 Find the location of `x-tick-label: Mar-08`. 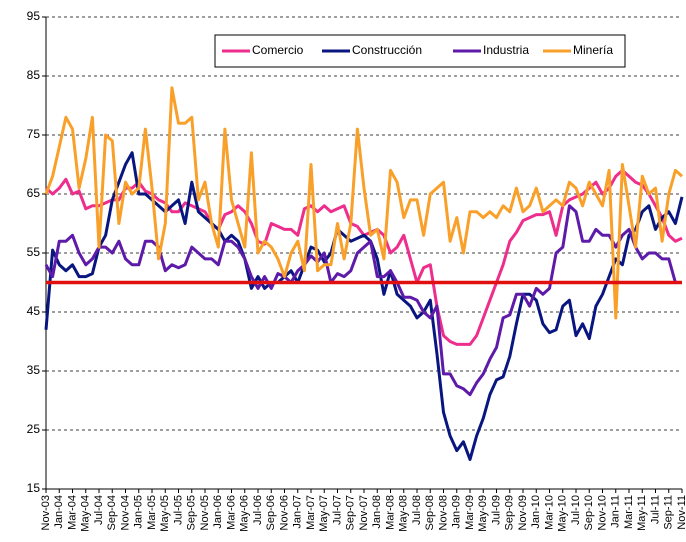

x-tick-label: Mar-08 is located at coordinates (390, 512).